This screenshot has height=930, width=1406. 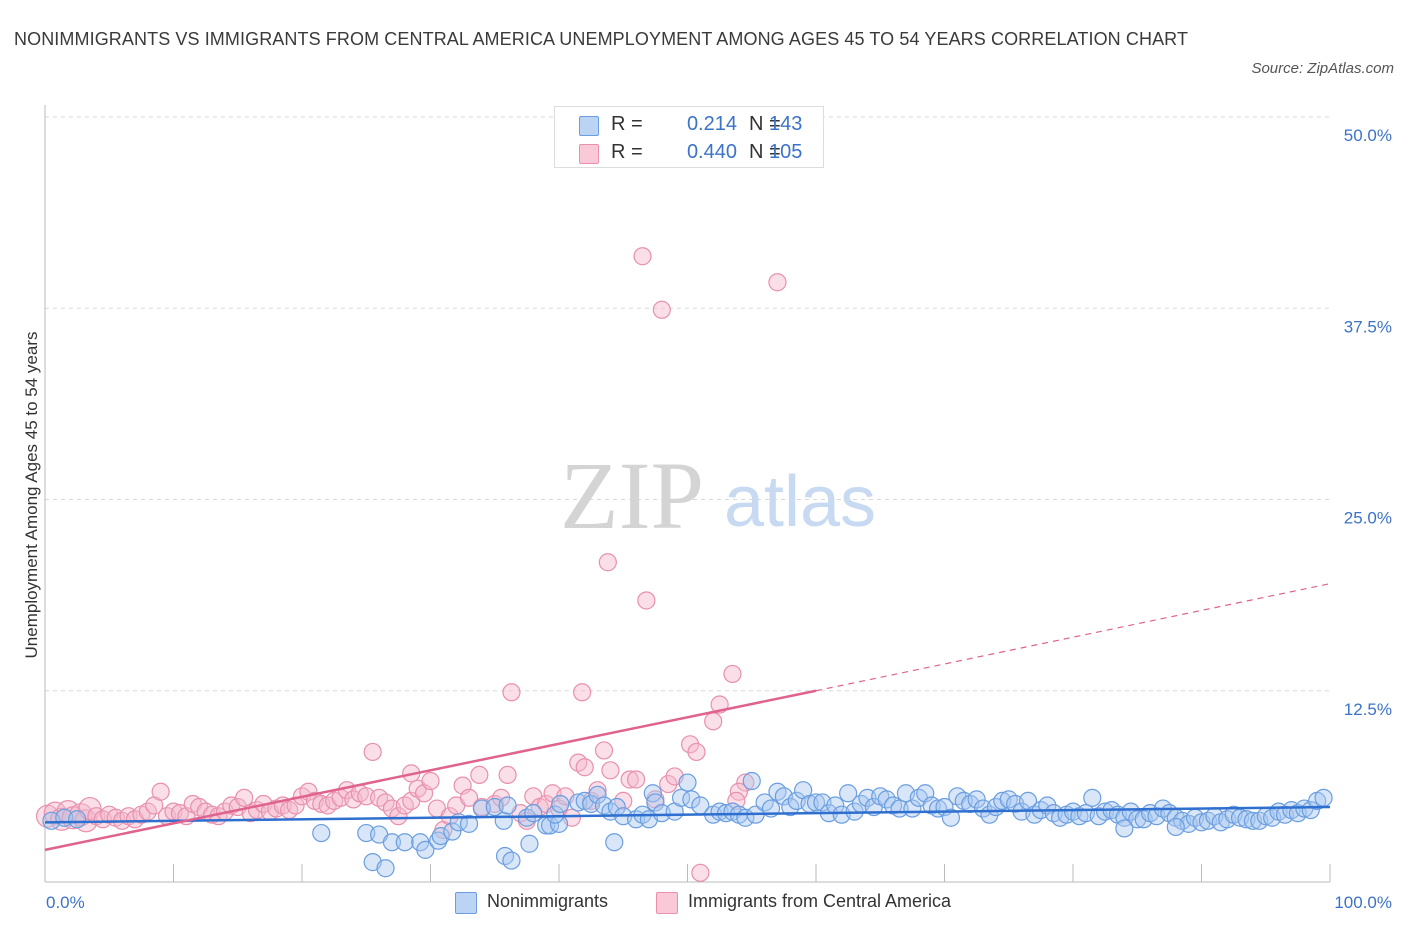 I want to click on legend-n-value: 105, so click(x=786, y=152).